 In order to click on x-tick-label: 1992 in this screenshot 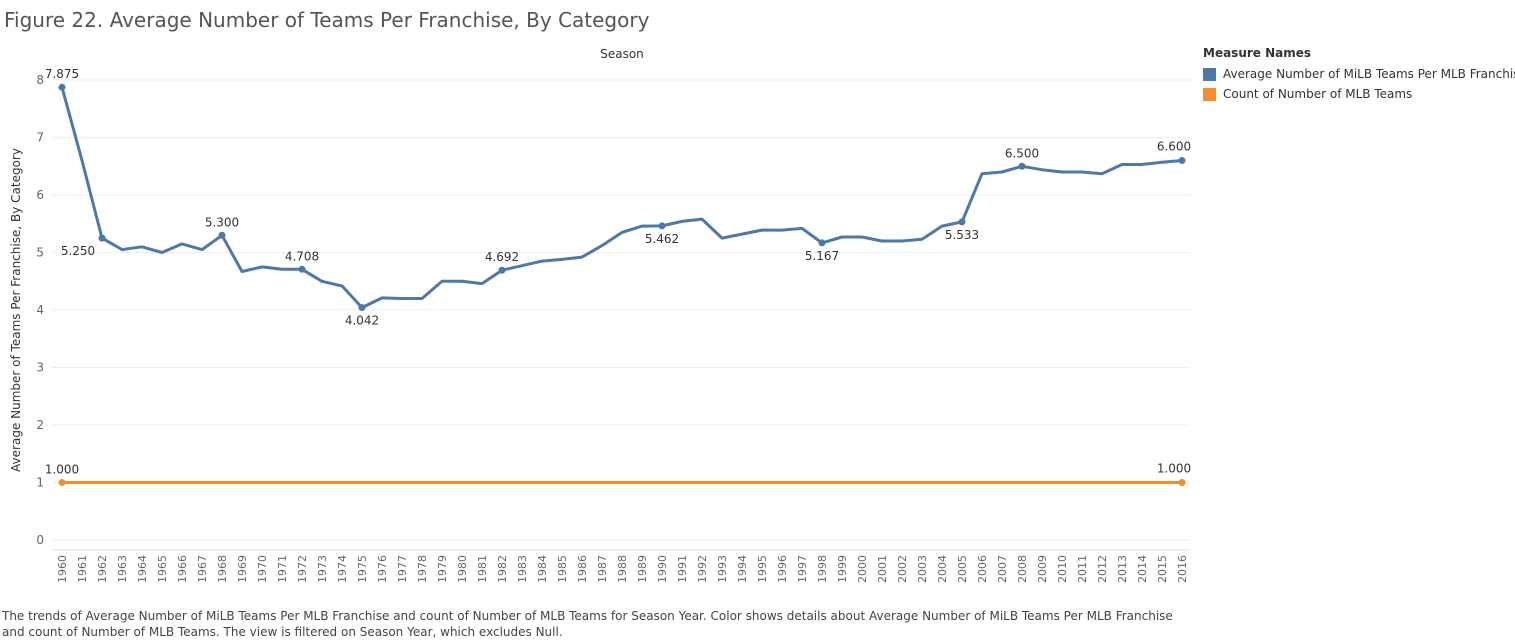, I will do `click(702, 569)`.